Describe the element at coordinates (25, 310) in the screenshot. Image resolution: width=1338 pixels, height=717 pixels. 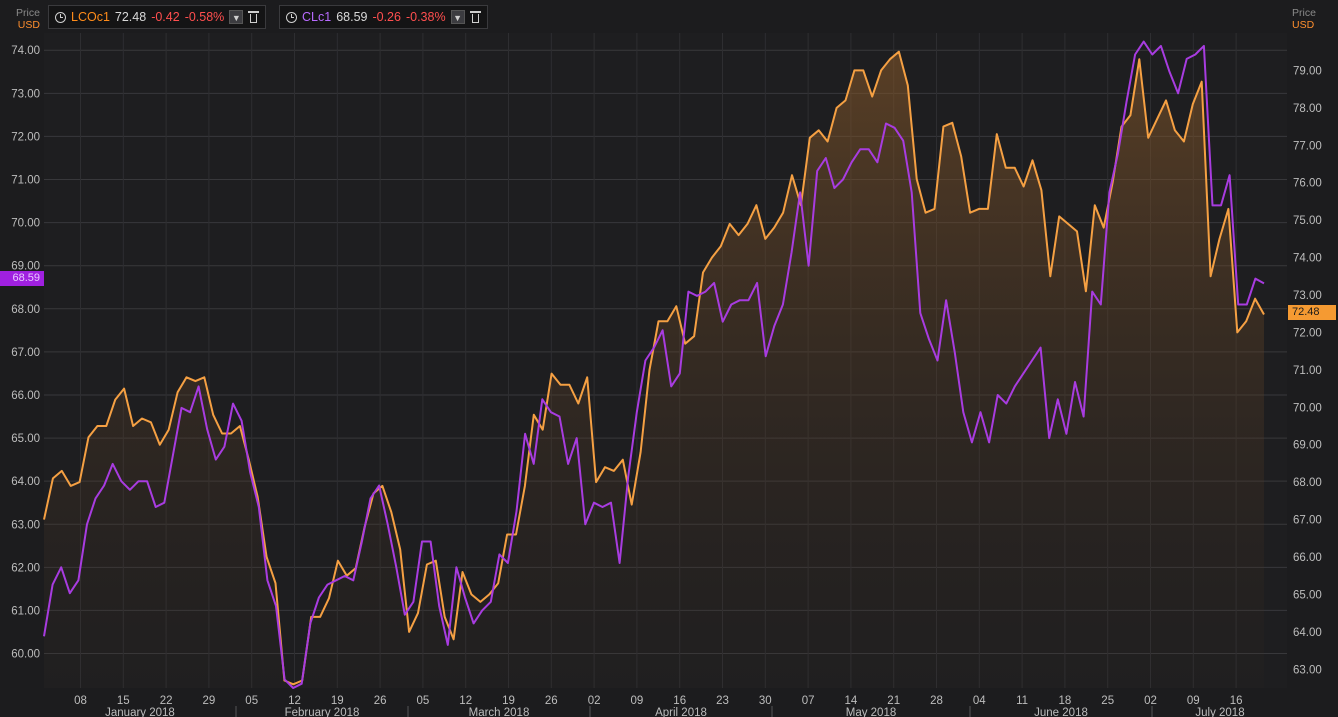
I see `left-tick-label: 68.00` at that location.